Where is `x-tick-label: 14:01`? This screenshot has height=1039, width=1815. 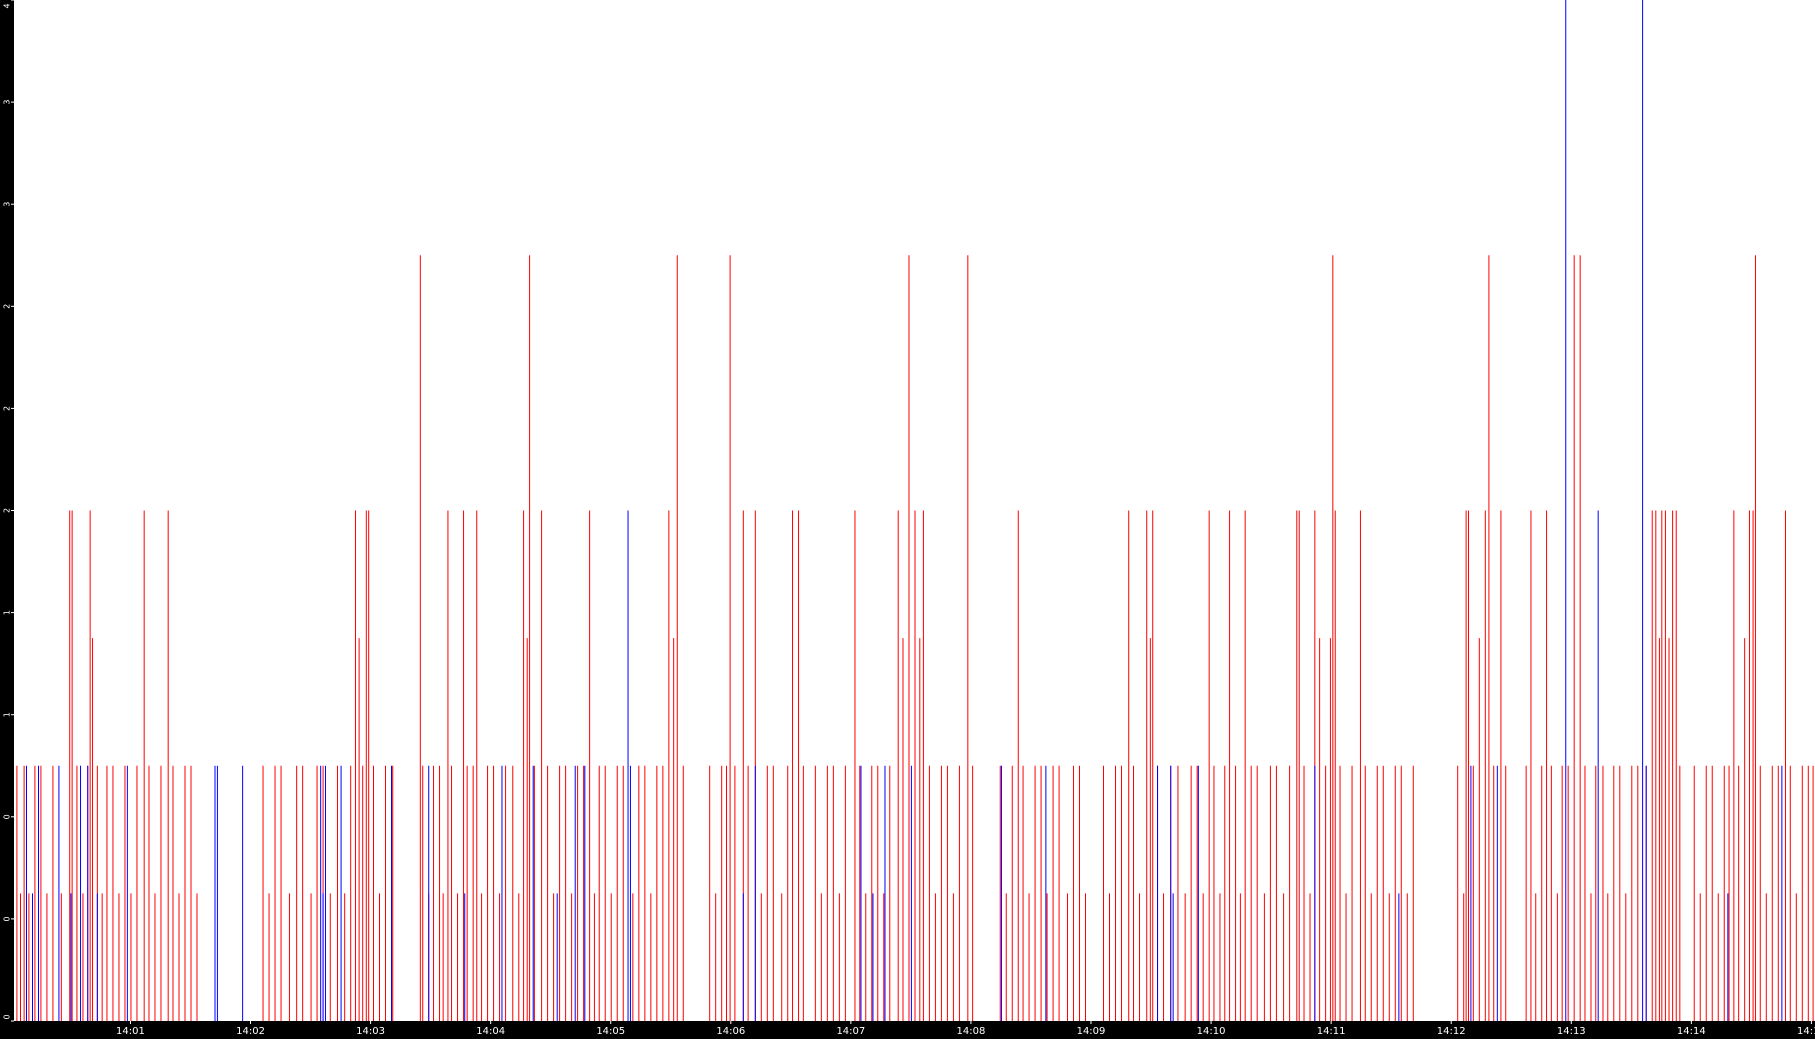 x-tick-label: 14:01 is located at coordinates (130, 1031).